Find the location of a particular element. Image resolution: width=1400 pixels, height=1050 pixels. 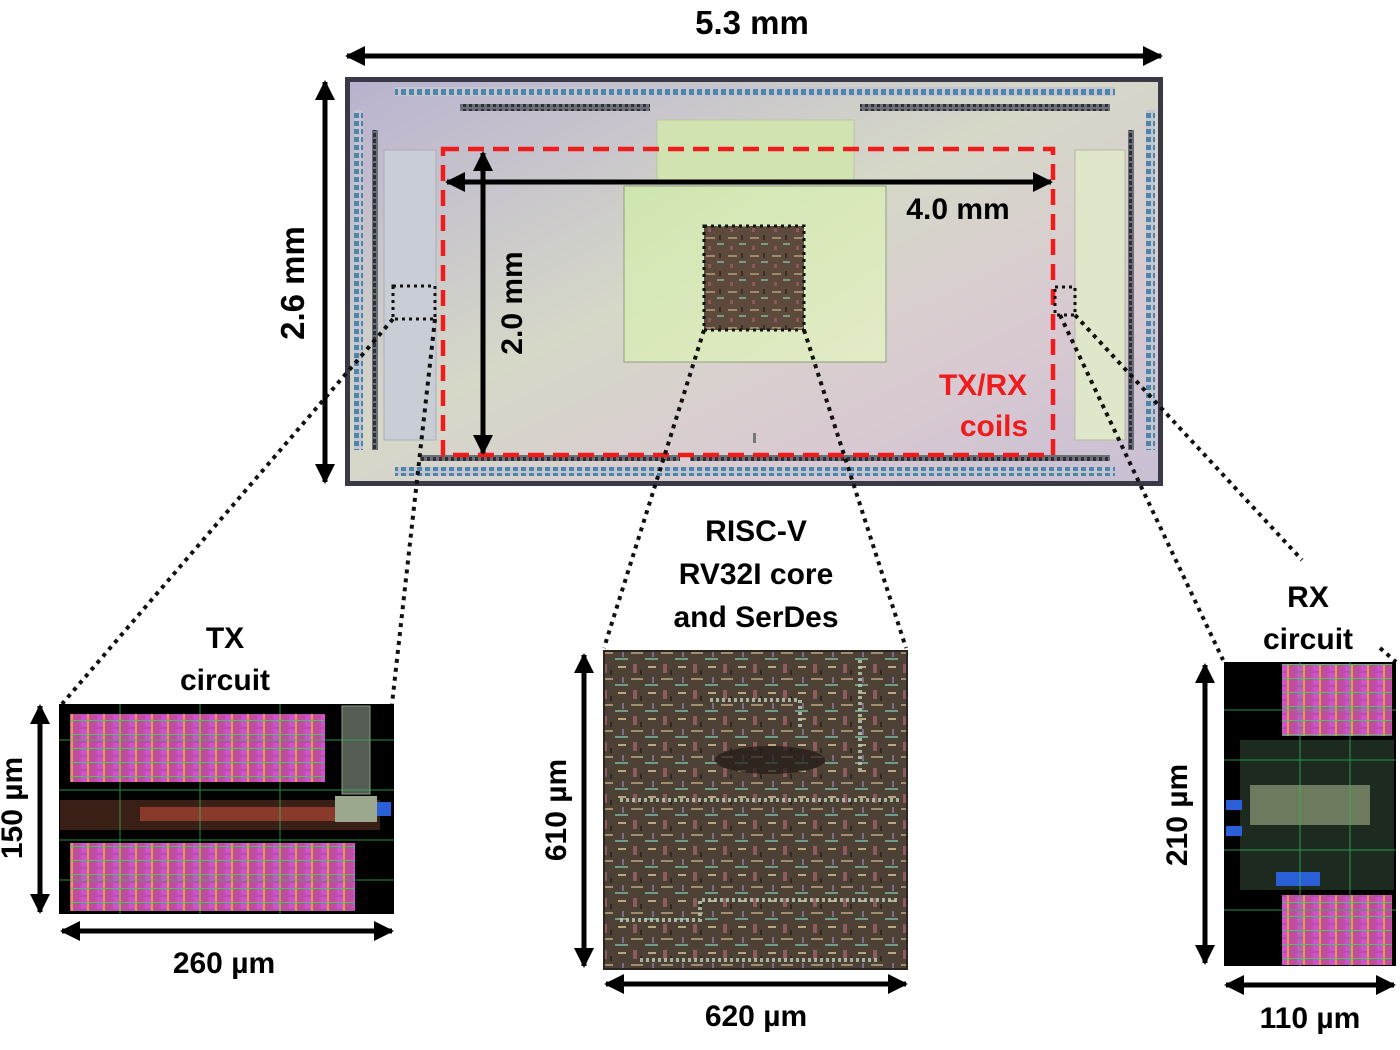

top-pad-row is located at coordinates (755, 91).